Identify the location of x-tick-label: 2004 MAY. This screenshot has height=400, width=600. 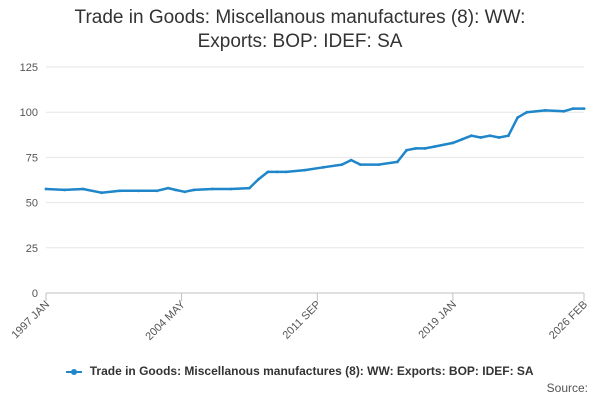
(165, 320).